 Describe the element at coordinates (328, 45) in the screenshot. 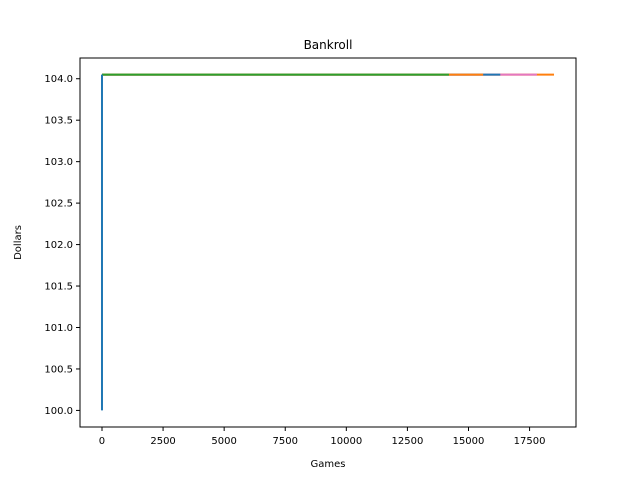

I see `chart-title: Bankroll` at that location.